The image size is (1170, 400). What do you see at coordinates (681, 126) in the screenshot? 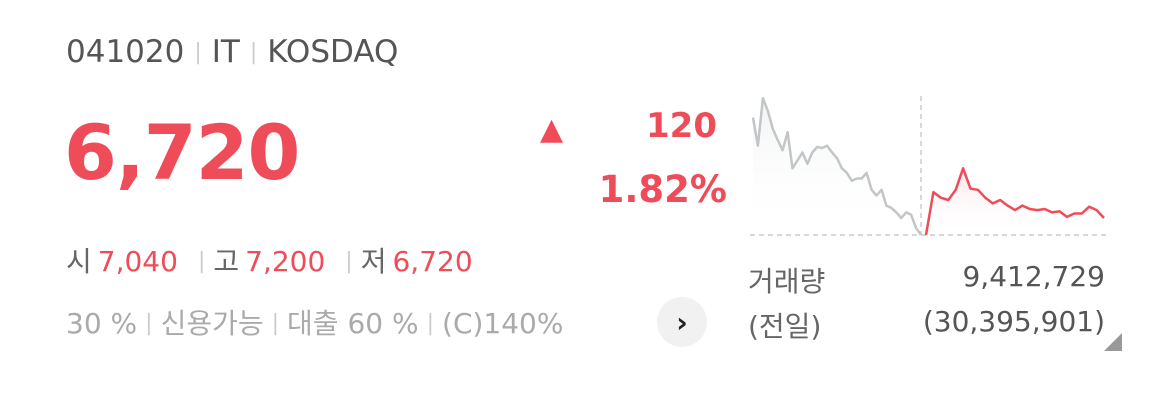
I see `price-change: 120` at bounding box center [681, 126].